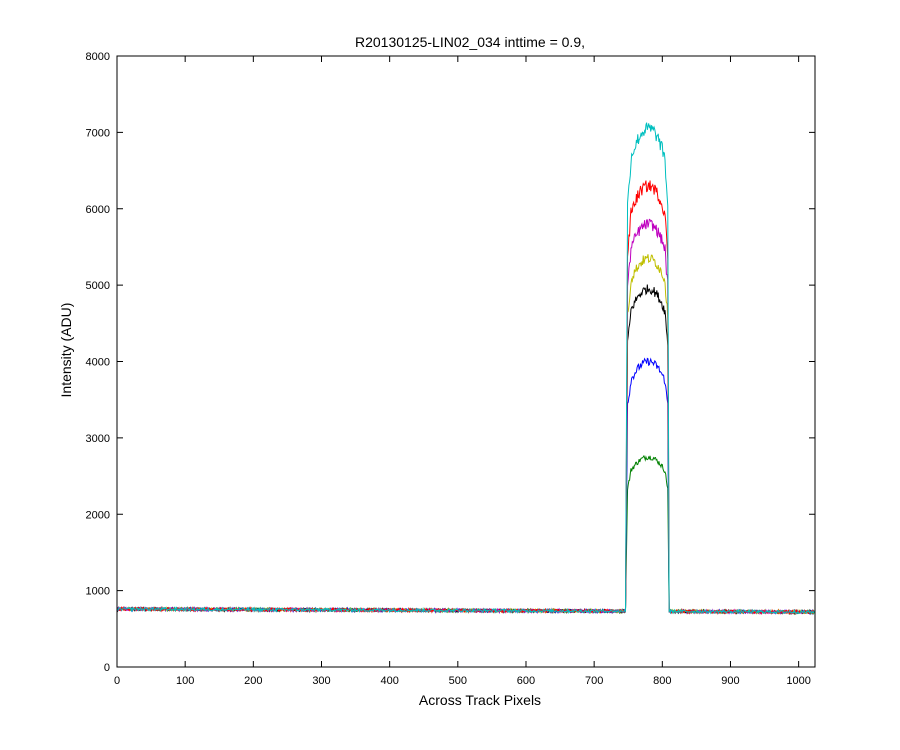 The height and width of the screenshot is (750, 900). I want to click on y-tick-label: 3000, so click(98, 439).